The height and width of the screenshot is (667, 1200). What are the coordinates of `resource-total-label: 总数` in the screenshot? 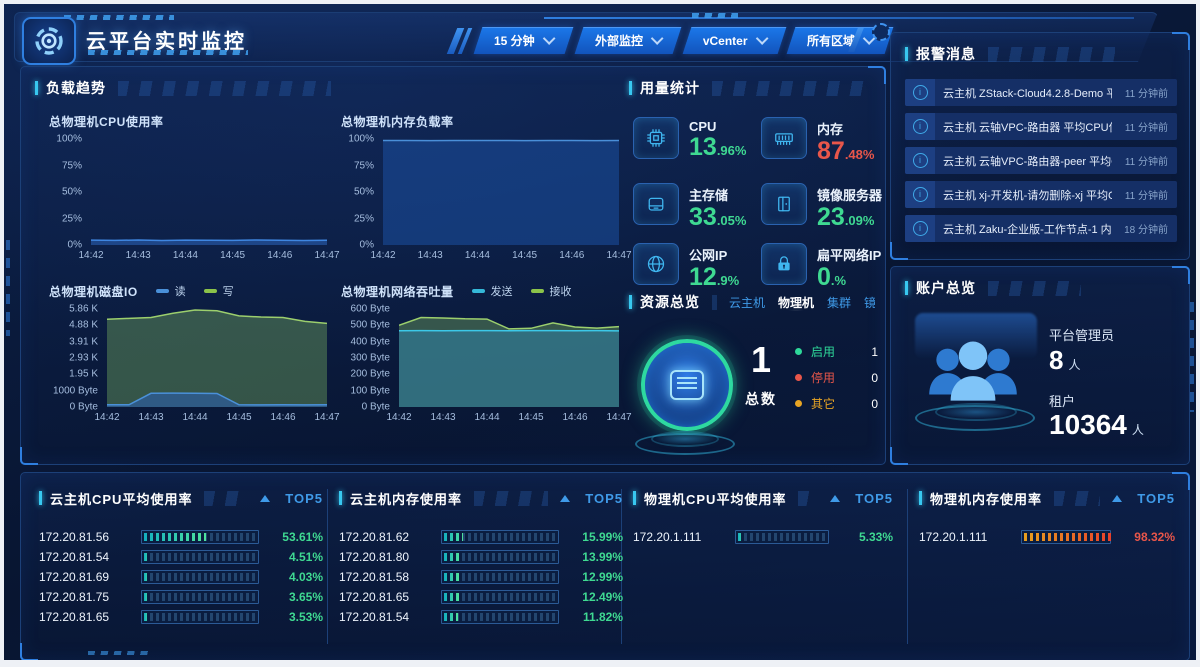 It's located at (761, 399).